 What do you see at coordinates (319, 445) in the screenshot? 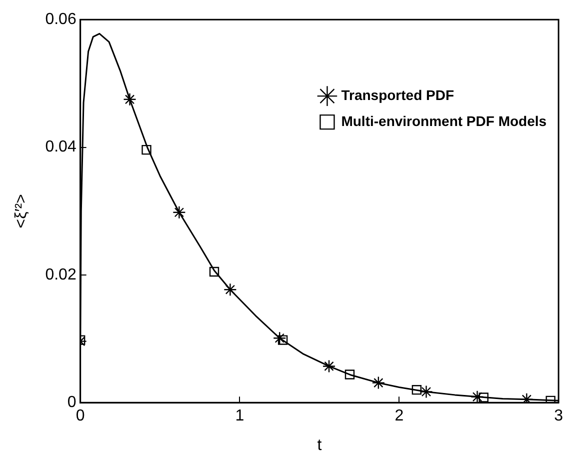
I see `x-axis-title: t` at bounding box center [319, 445].